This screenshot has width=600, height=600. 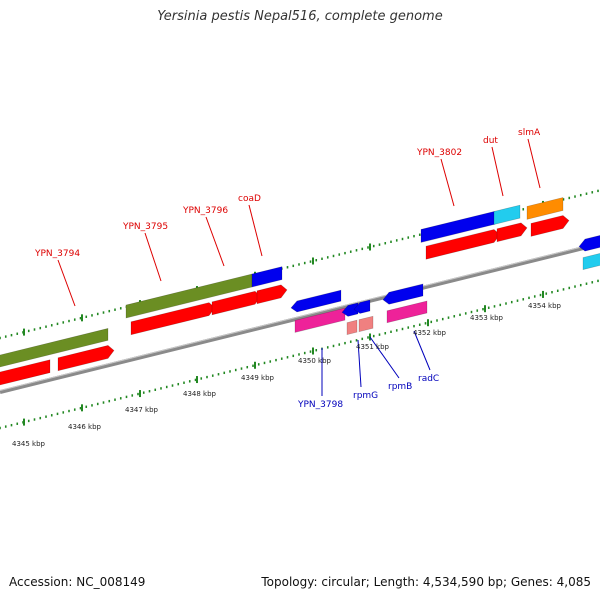 I want to click on gene-block-ypn3798, so click(x=316, y=301).